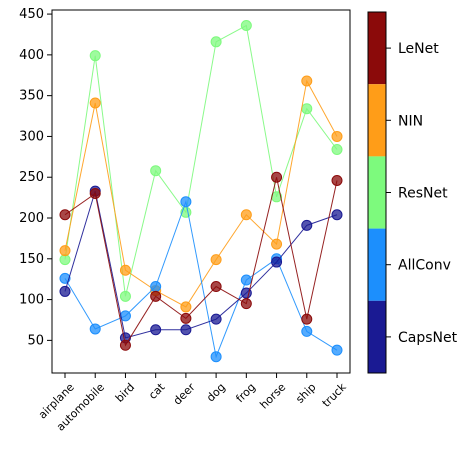 This screenshot has height=454, width=474. What do you see at coordinates (186, 330) in the screenshot?
I see `series-point-capsnet-deer` at bounding box center [186, 330].